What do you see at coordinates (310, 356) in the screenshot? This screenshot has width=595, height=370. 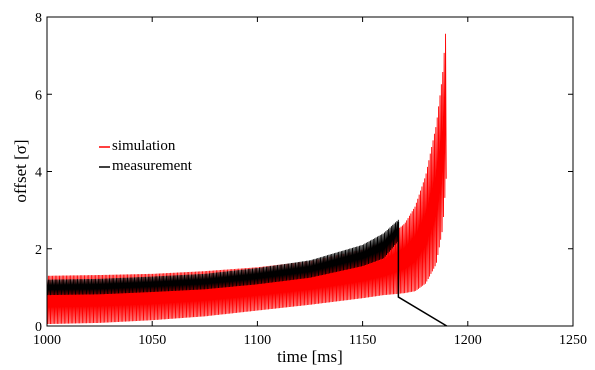 I see `x-axis-title: time [ms]` at bounding box center [310, 356].